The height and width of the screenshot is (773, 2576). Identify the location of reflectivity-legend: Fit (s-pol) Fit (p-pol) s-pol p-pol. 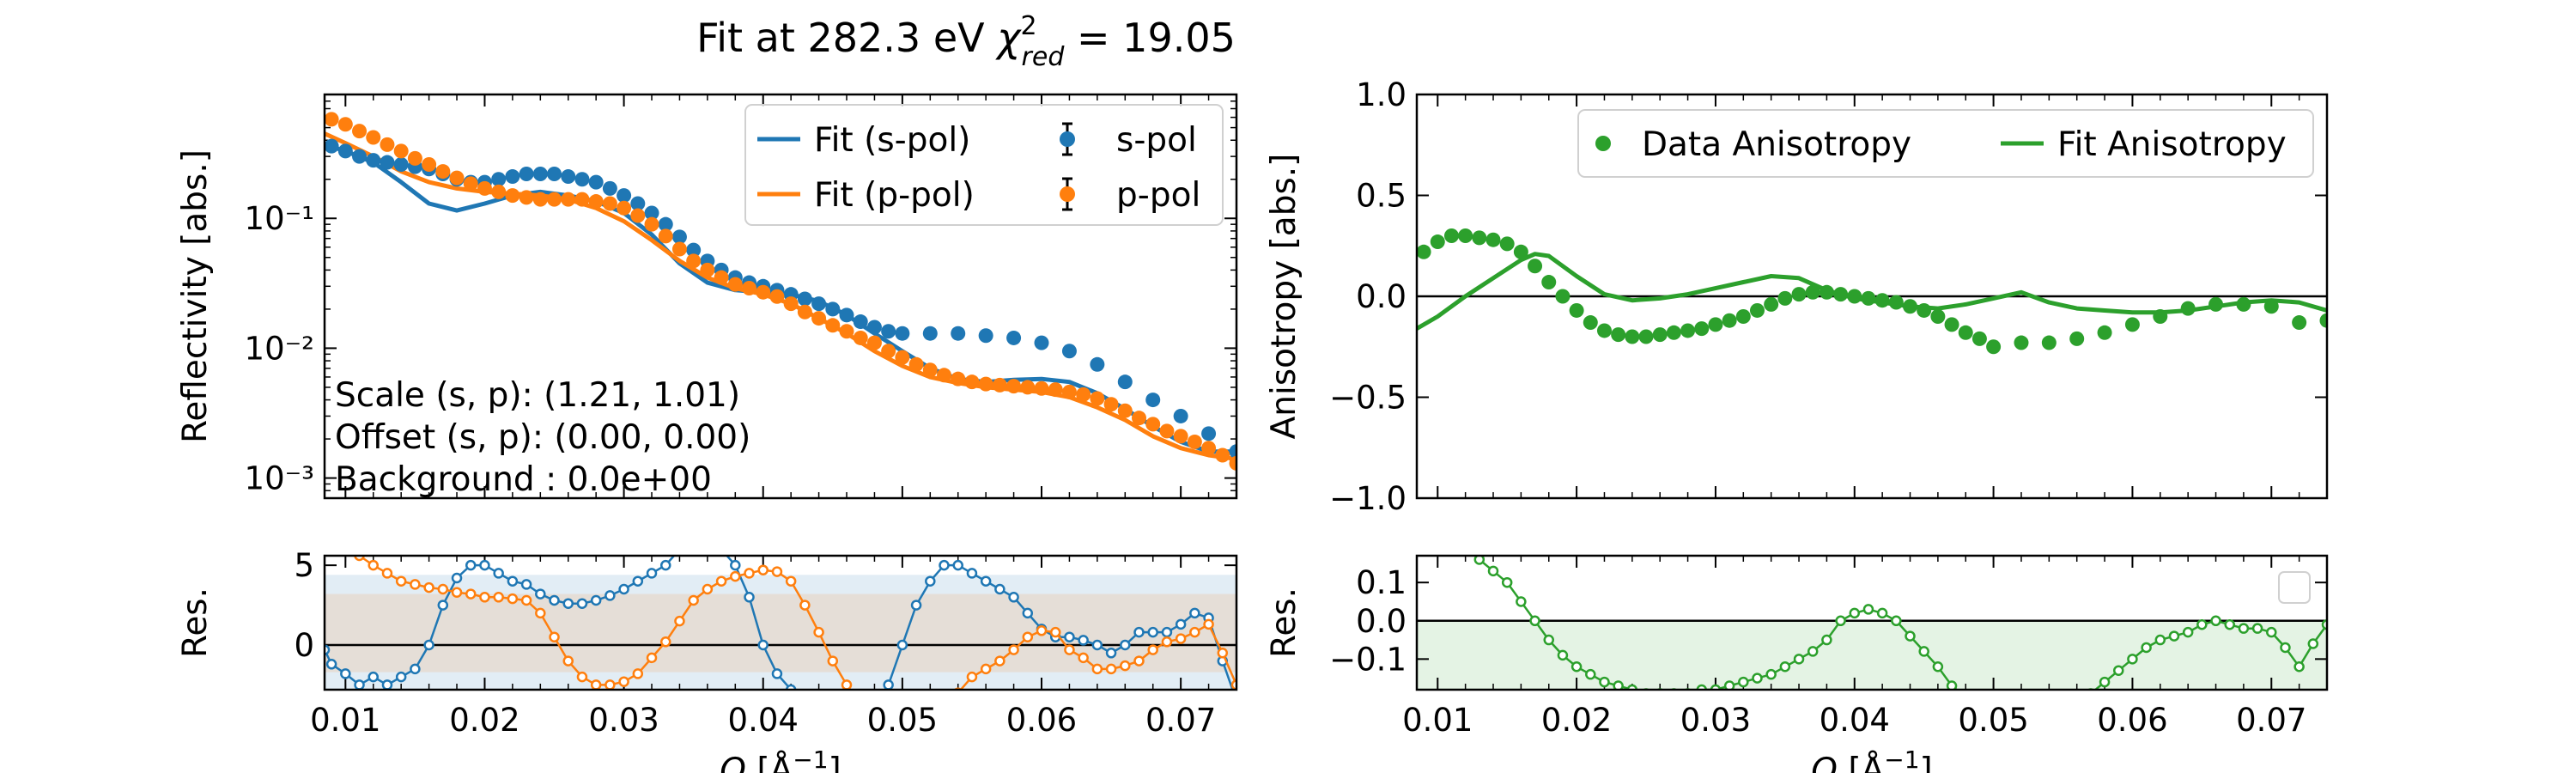
(984, 165).